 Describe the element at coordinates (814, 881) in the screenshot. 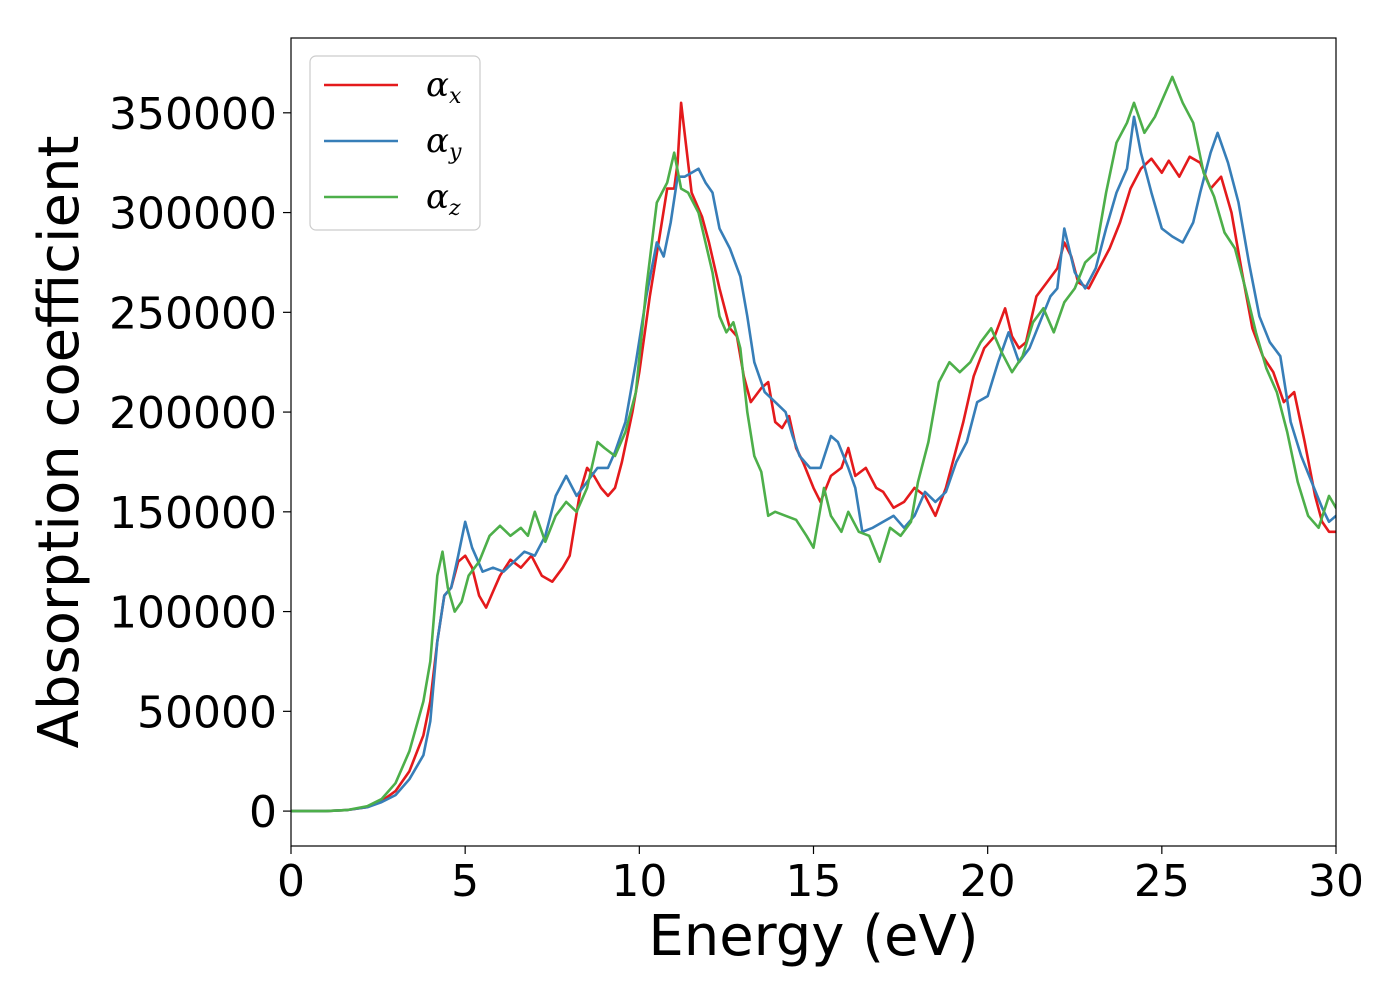

I see `x-tick-label: 15` at that location.